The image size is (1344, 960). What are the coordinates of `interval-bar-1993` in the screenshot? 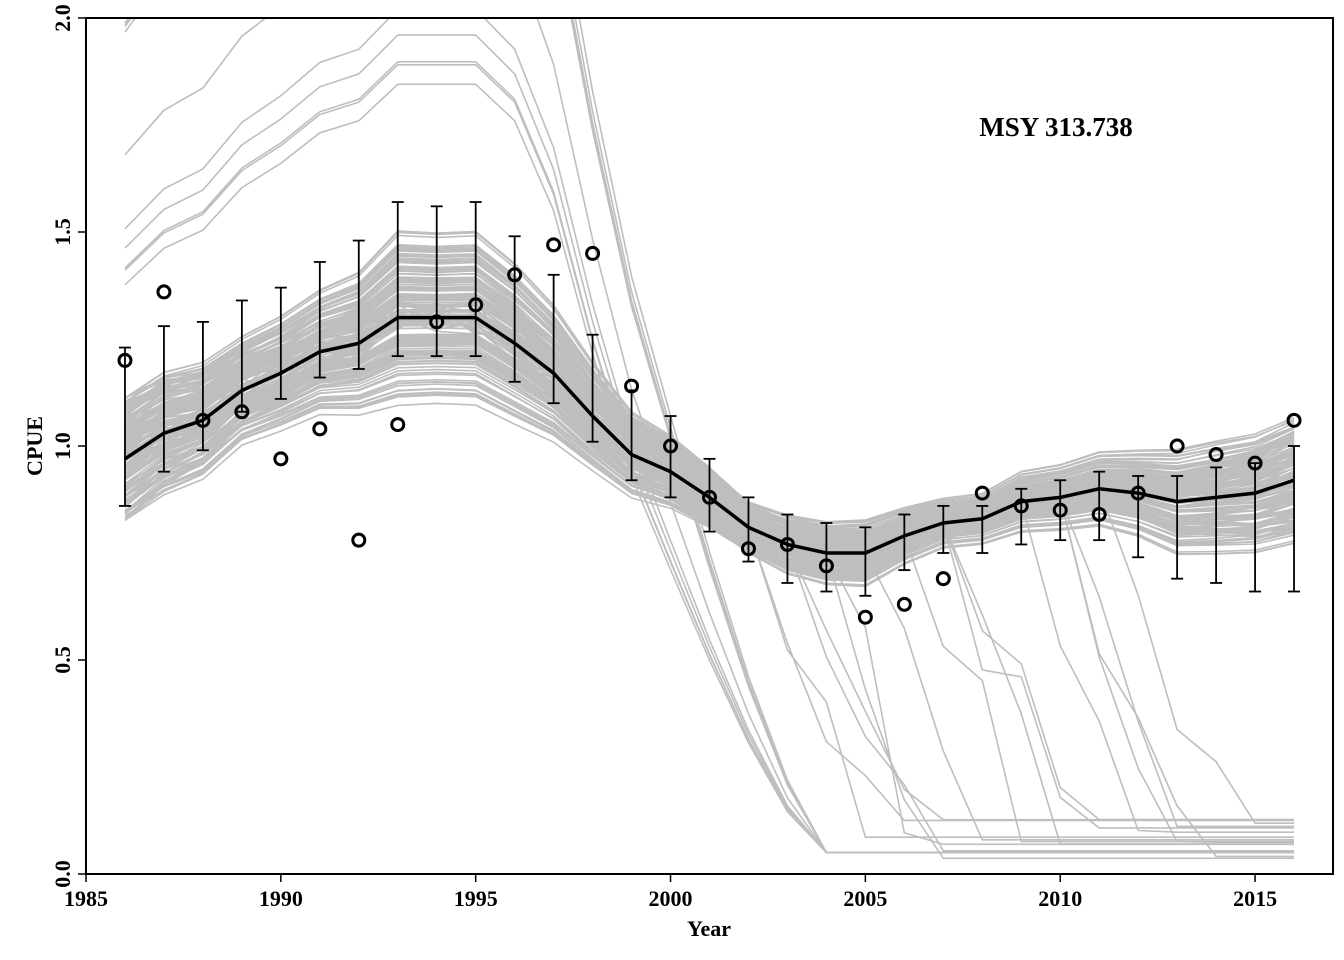 It's located at (397, 279).